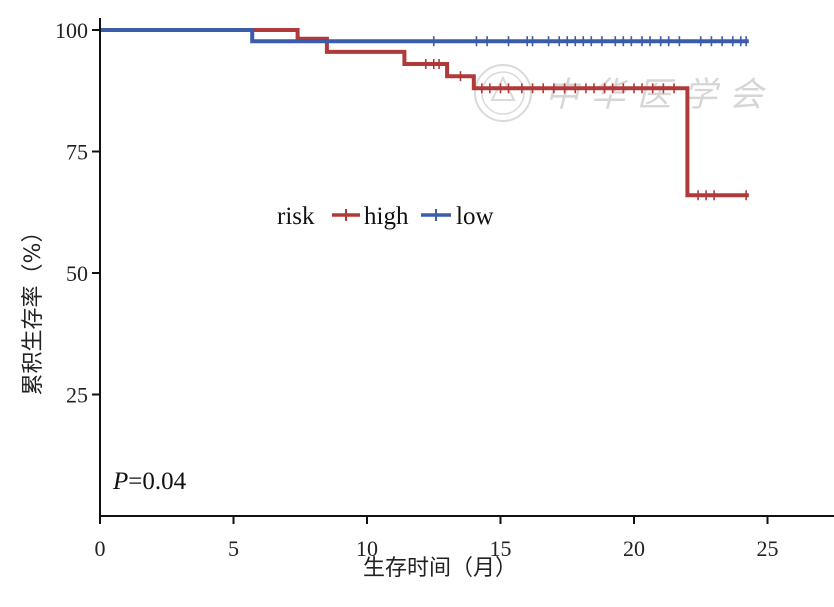 This screenshot has width=834, height=607. Describe the element at coordinates (440, 568) in the screenshot. I see `x-axis-label: 生存时间（月）` at that location.